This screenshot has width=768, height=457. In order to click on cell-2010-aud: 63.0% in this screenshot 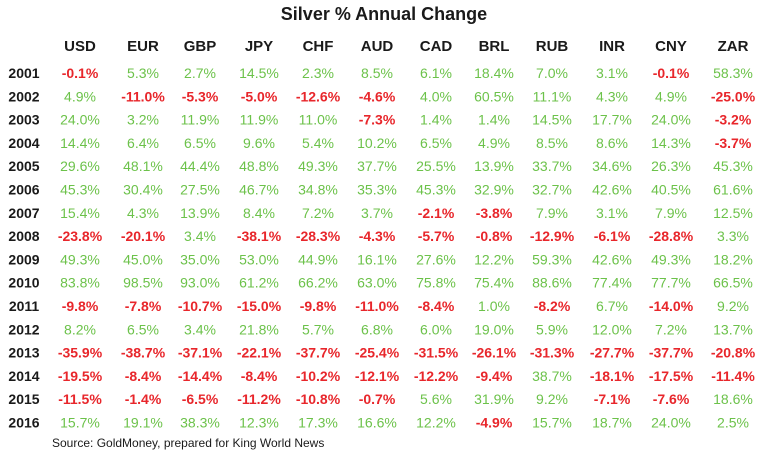, I will do `click(377, 283)`.